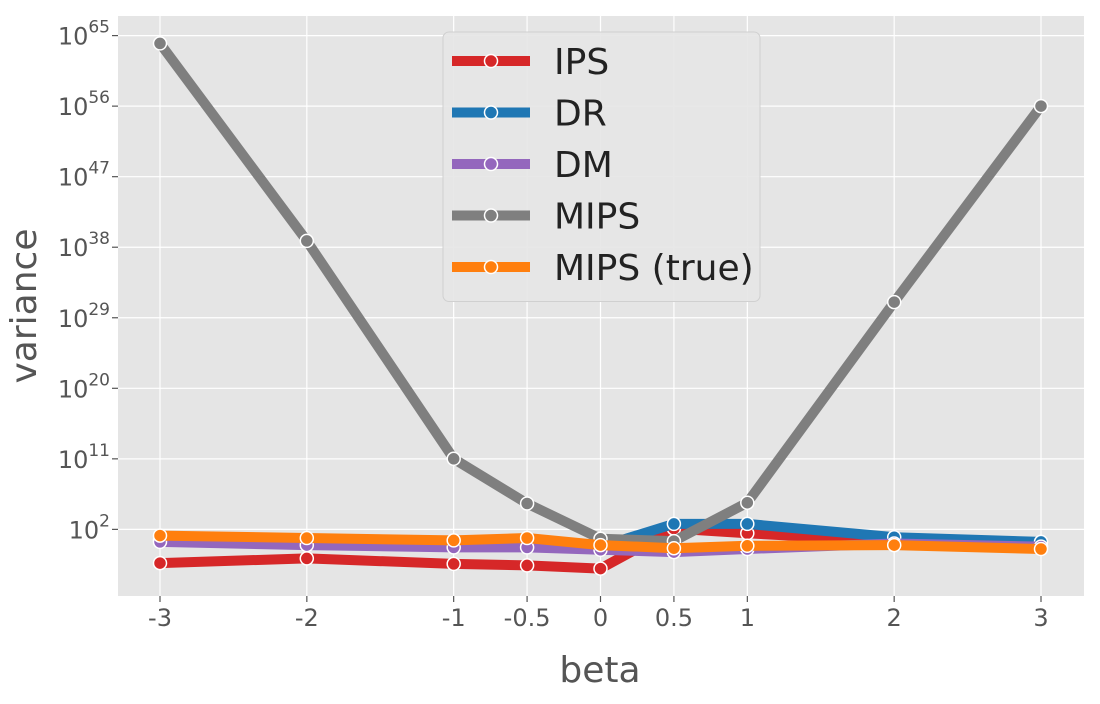  I want to click on y-tick-label: 102, so click(89, 527).